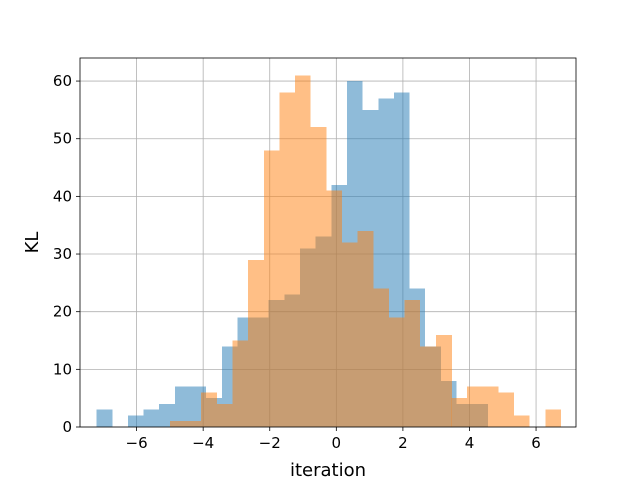 Image resolution: width=640 pixels, height=480 pixels. I want to click on x-tick-label: 6, so click(536, 443).